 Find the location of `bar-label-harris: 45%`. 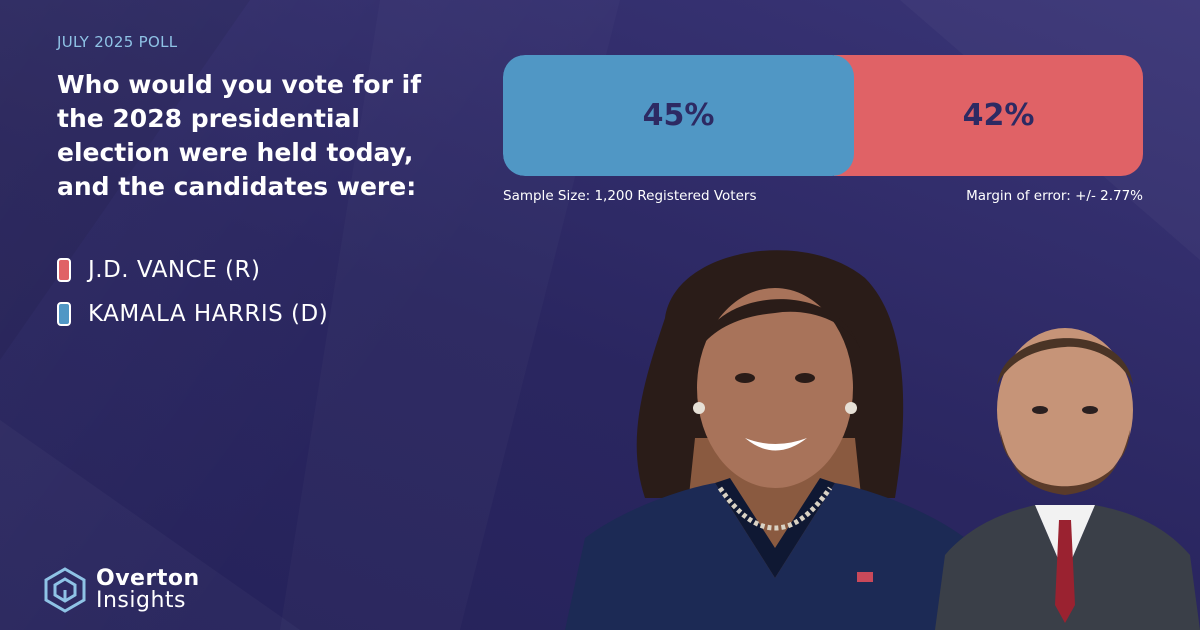

bar-label-harris: 45% is located at coordinates (678, 115).